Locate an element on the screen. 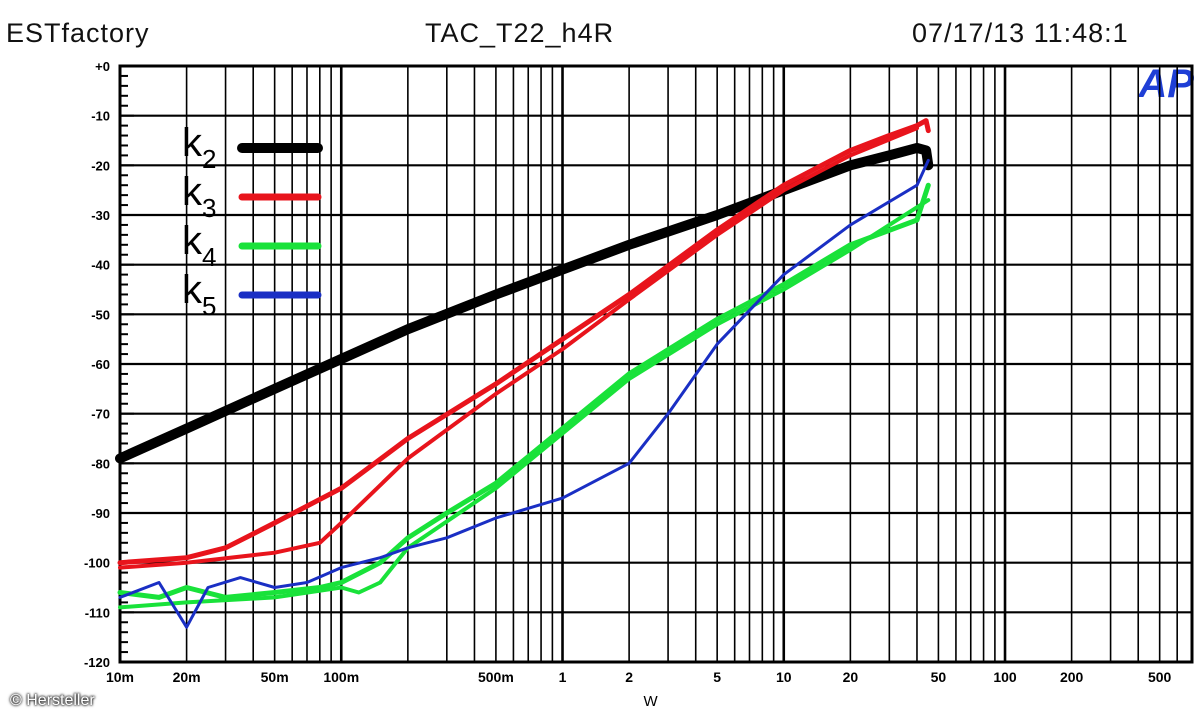  y-tick-label: -20 is located at coordinates (100, 165).